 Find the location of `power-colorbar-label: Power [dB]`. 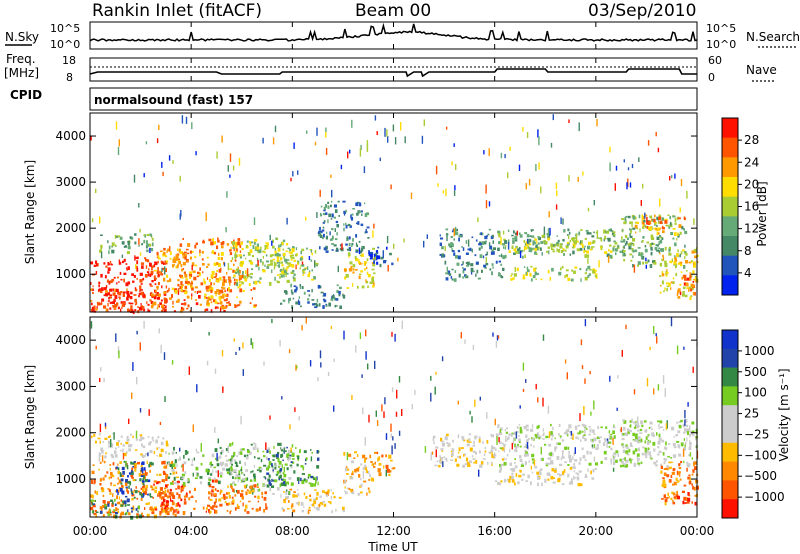

power-colorbar-label: Power [dB] is located at coordinates (762, 213).